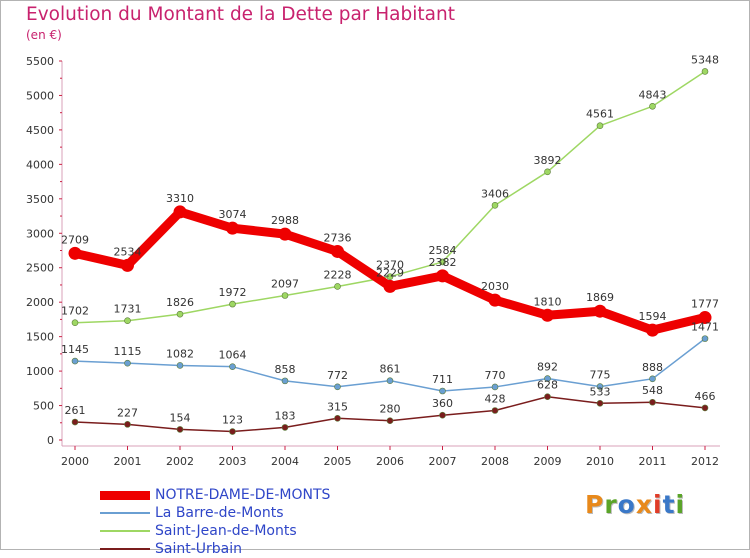 The height and width of the screenshot is (558, 750). Describe the element at coordinates (180, 461) in the screenshot. I see `x-tick-label: 2002` at that location.